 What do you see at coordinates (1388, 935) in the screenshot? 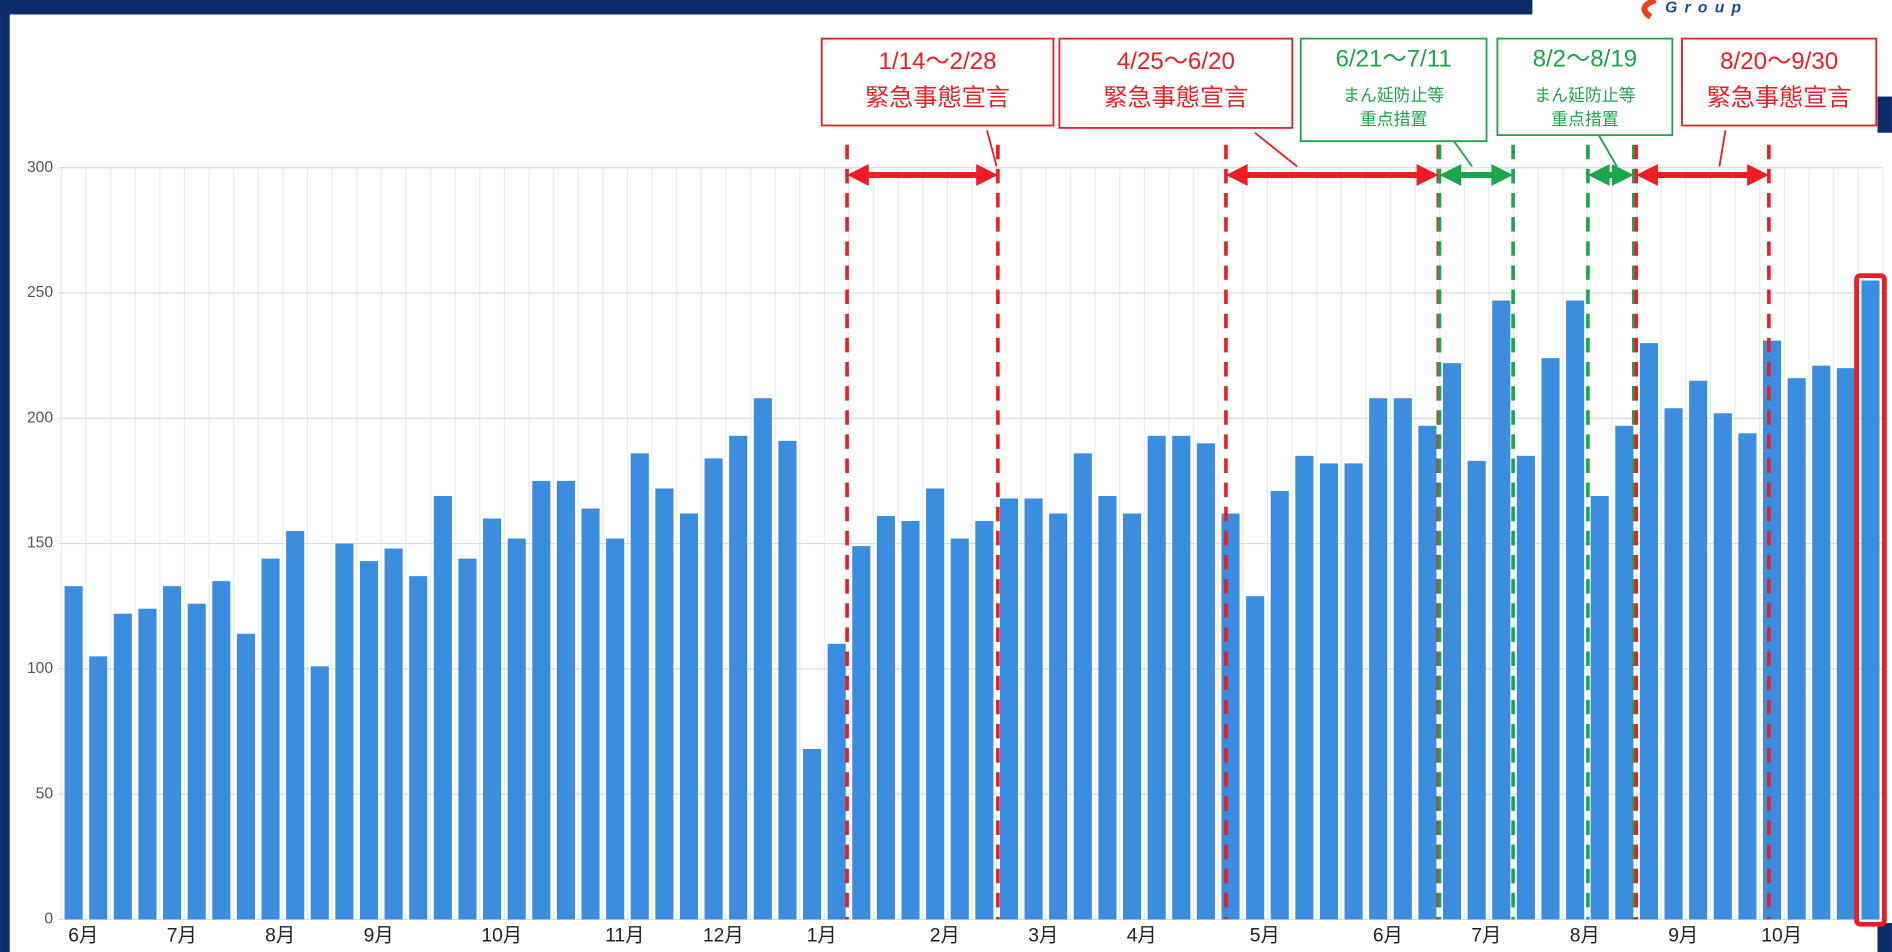
I see `x-tick-label: 6月` at bounding box center [1388, 935].